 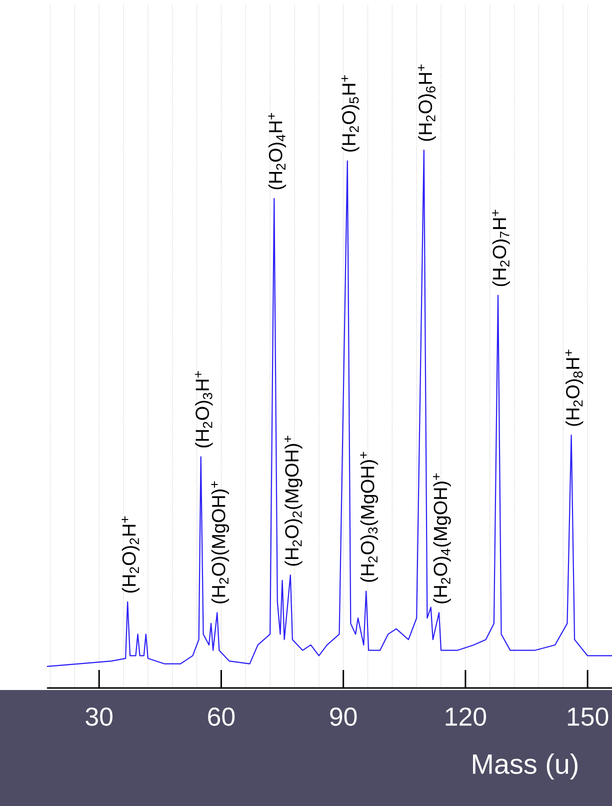 What do you see at coordinates (203, 409) in the screenshot?
I see `annotation: (H$_{2}$O)$_{3}$H$^{+}$` at bounding box center [203, 409].